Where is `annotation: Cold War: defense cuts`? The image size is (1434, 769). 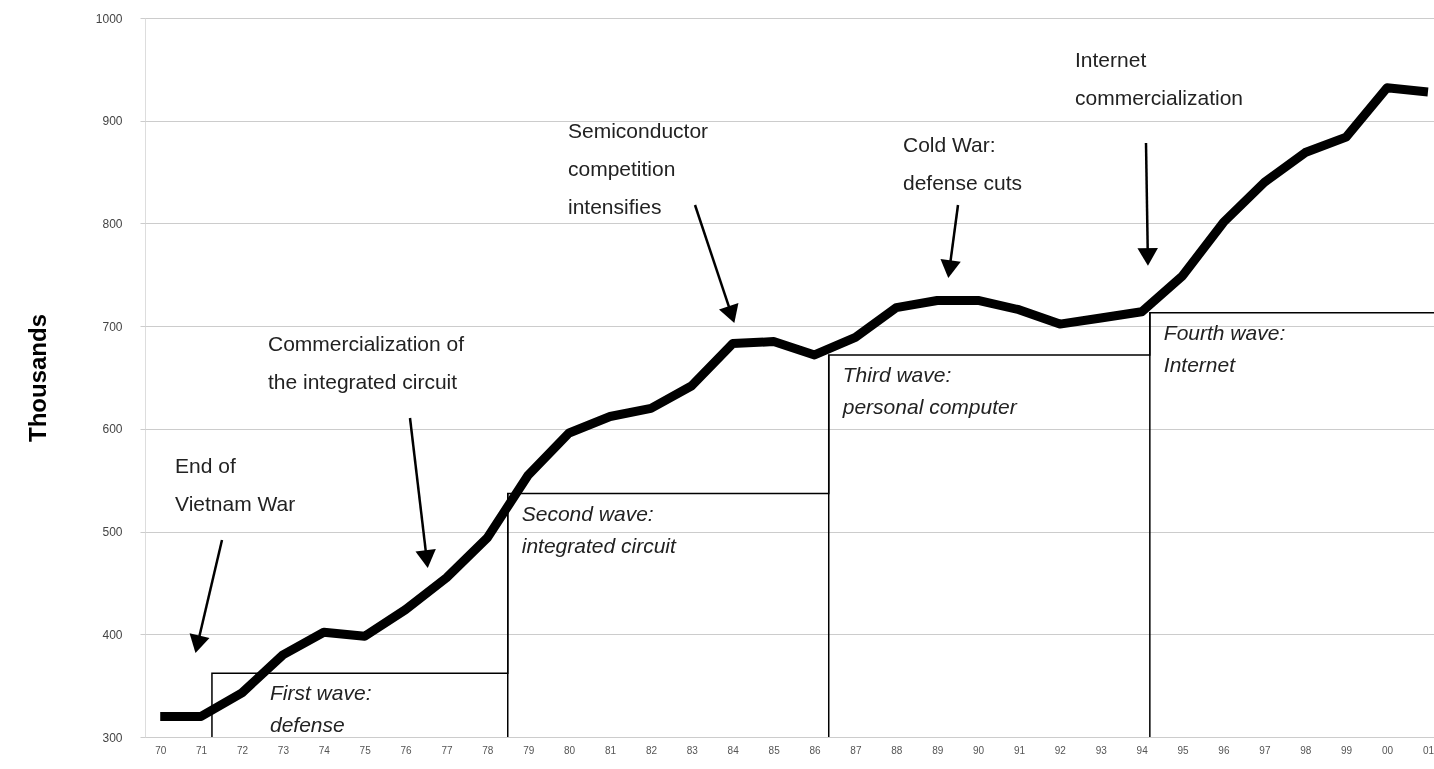
annotation: Cold War: defense cuts is located at coordinates (963, 163).